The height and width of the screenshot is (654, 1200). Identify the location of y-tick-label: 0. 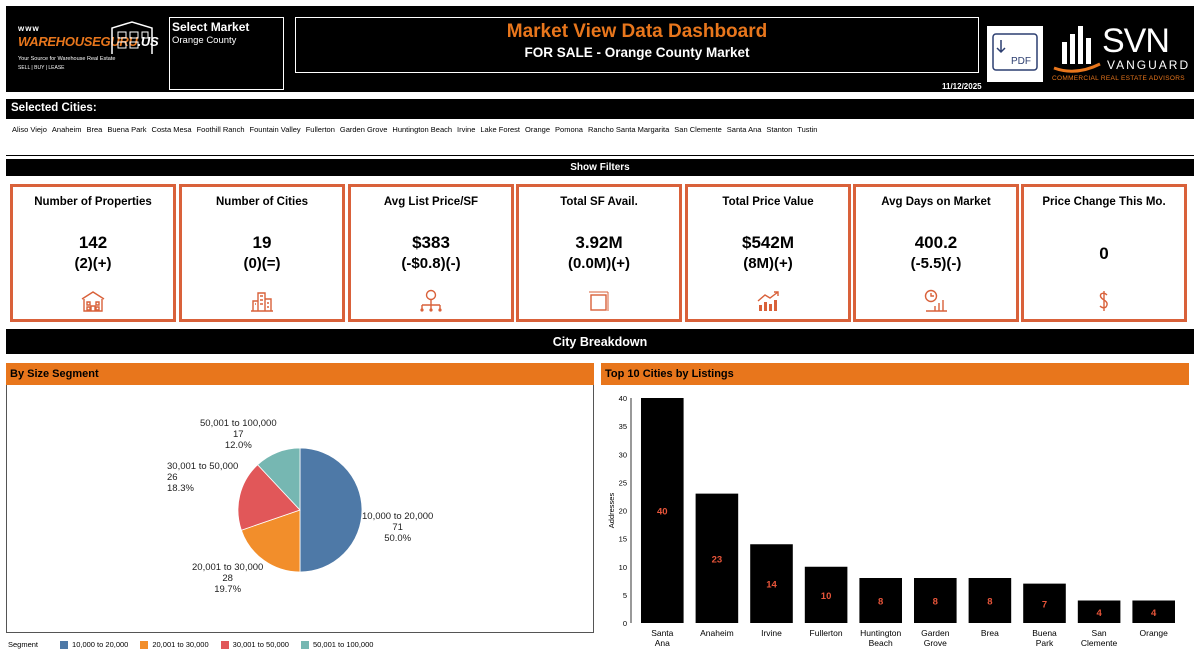
(625, 623).